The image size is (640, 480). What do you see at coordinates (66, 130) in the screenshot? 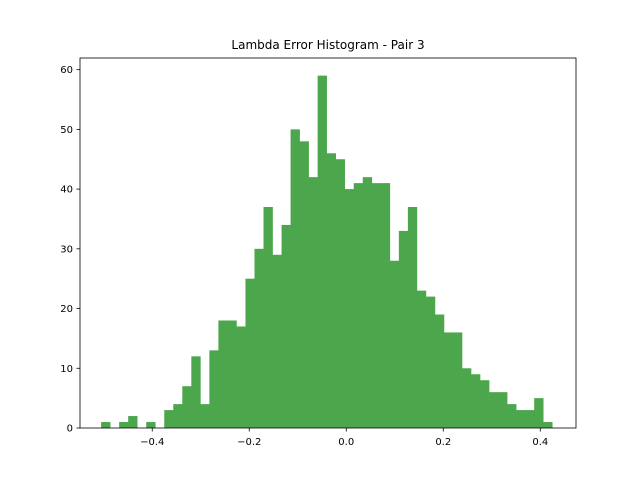
I see `y-tick-label: 50` at bounding box center [66, 130].